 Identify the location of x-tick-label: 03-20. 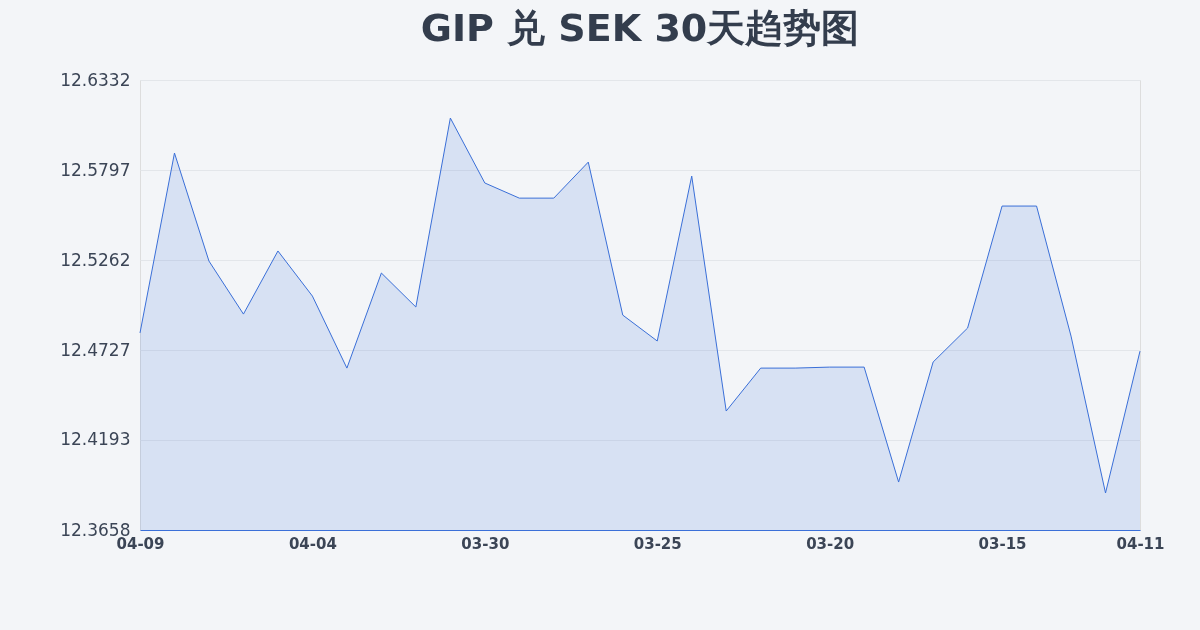
(830, 543).